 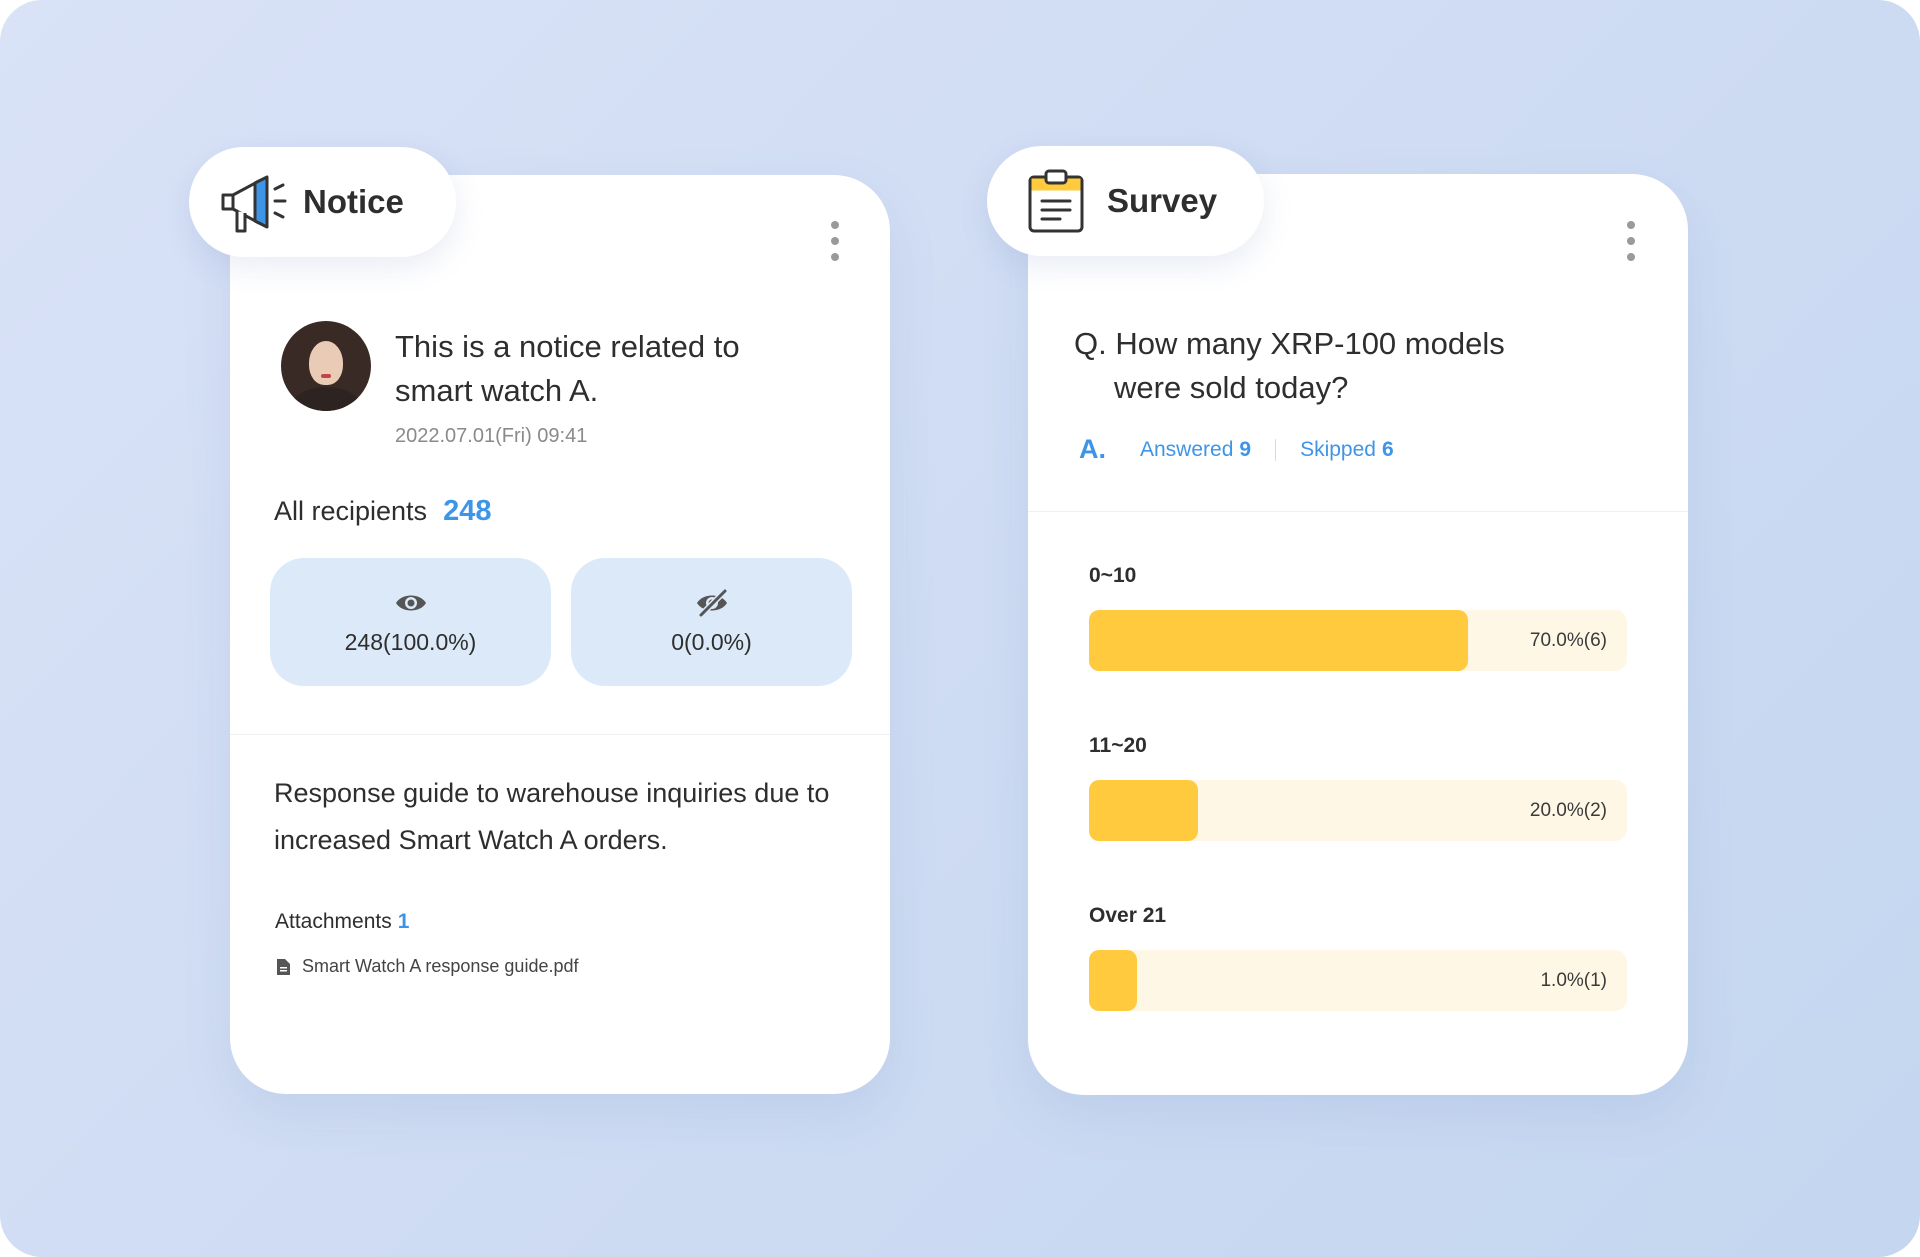 I want to click on option-label: 0~10, so click(x=1113, y=575).